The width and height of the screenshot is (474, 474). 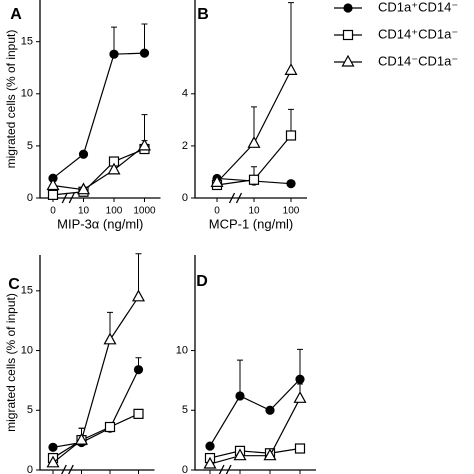 I want to click on x-tick-label: 1000, so click(x=144, y=211).